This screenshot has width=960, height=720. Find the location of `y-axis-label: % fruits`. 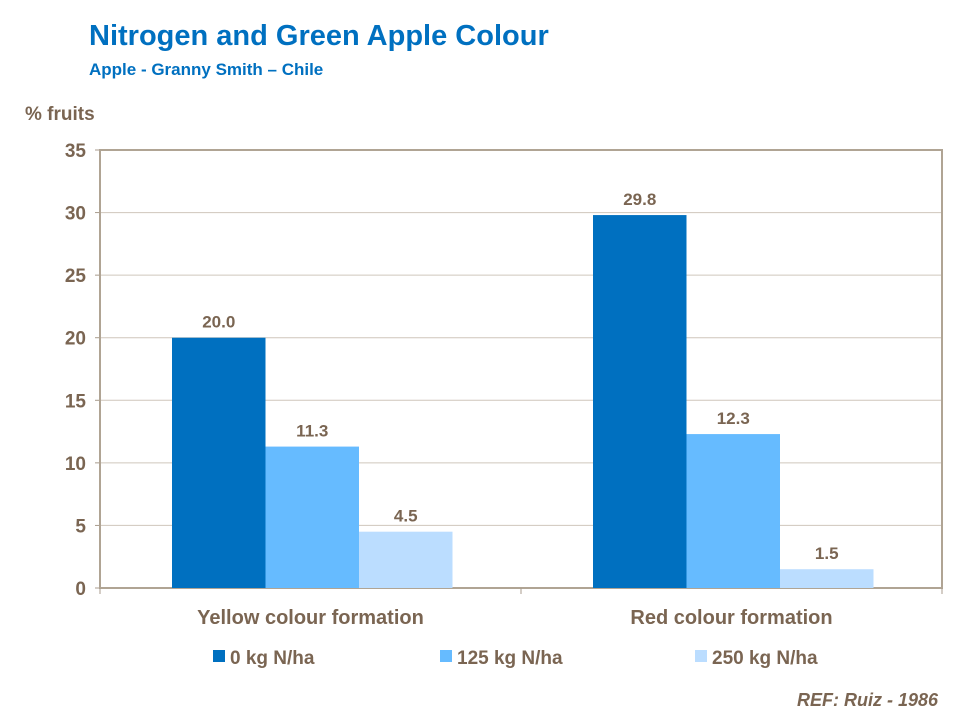

y-axis-label: % fruits is located at coordinates (60, 114).